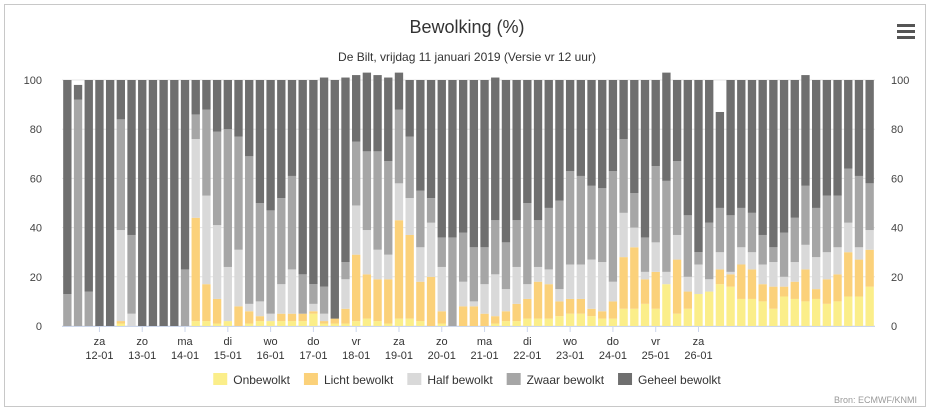 The width and height of the screenshot is (934, 413). What do you see at coordinates (348, 380) in the screenshot?
I see `legend-item-licht-bewolkt: Licht bewolkt` at bounding box center [348, 380].